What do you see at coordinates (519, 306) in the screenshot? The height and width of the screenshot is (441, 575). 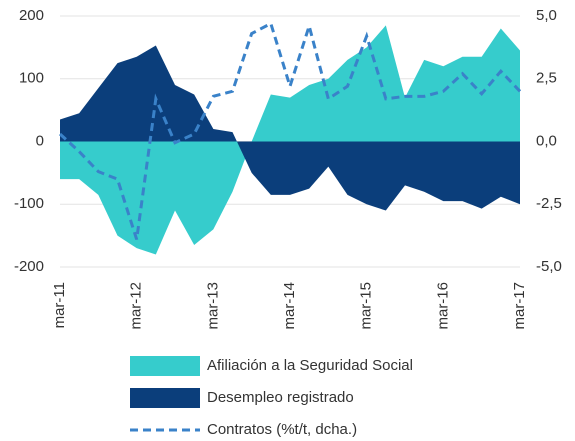 I see `x-tick-label: mar-17` at bounding box center [519, 306].